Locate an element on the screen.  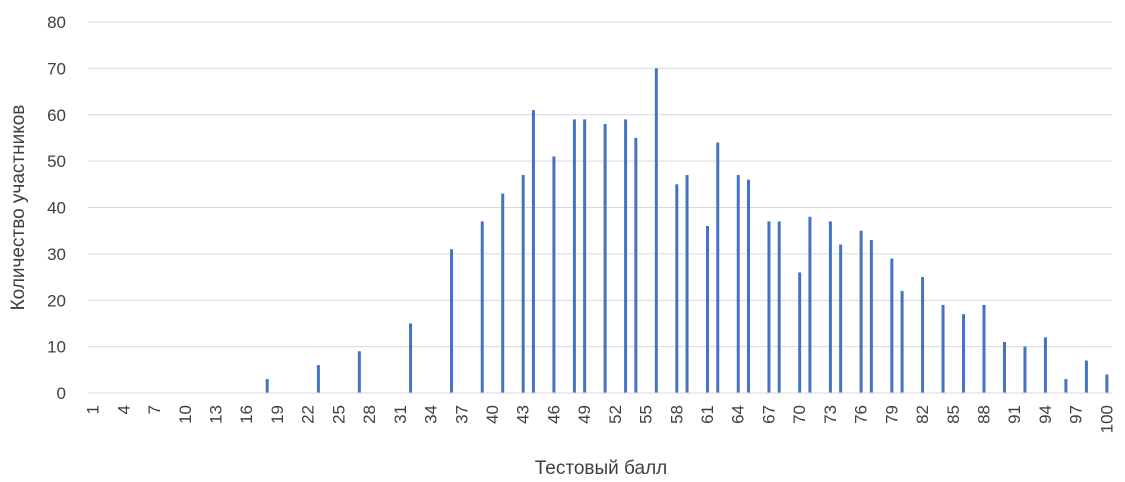
x-tick-label: 97 is located at coordinates (1076, 414).